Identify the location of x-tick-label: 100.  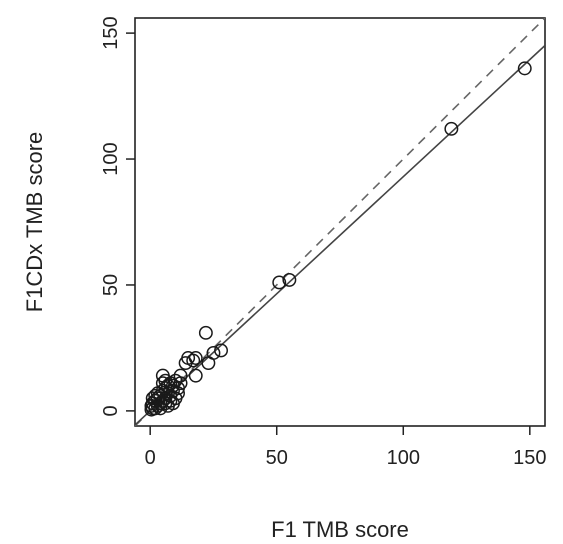
(403, 458).